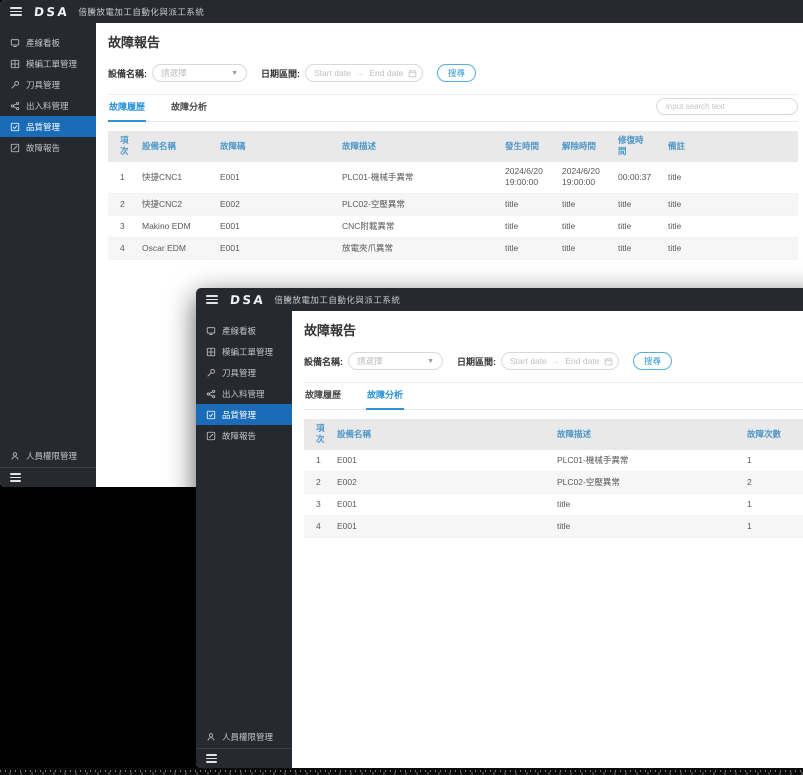 Image resolution: width=803 pixels, height=775 pixels. What do you see at coordinates (553, 434) in the screenshot?
I see `table-header-row: 項次 設備名稱 故障描述 故障次數` at bounding box center [553, 434].